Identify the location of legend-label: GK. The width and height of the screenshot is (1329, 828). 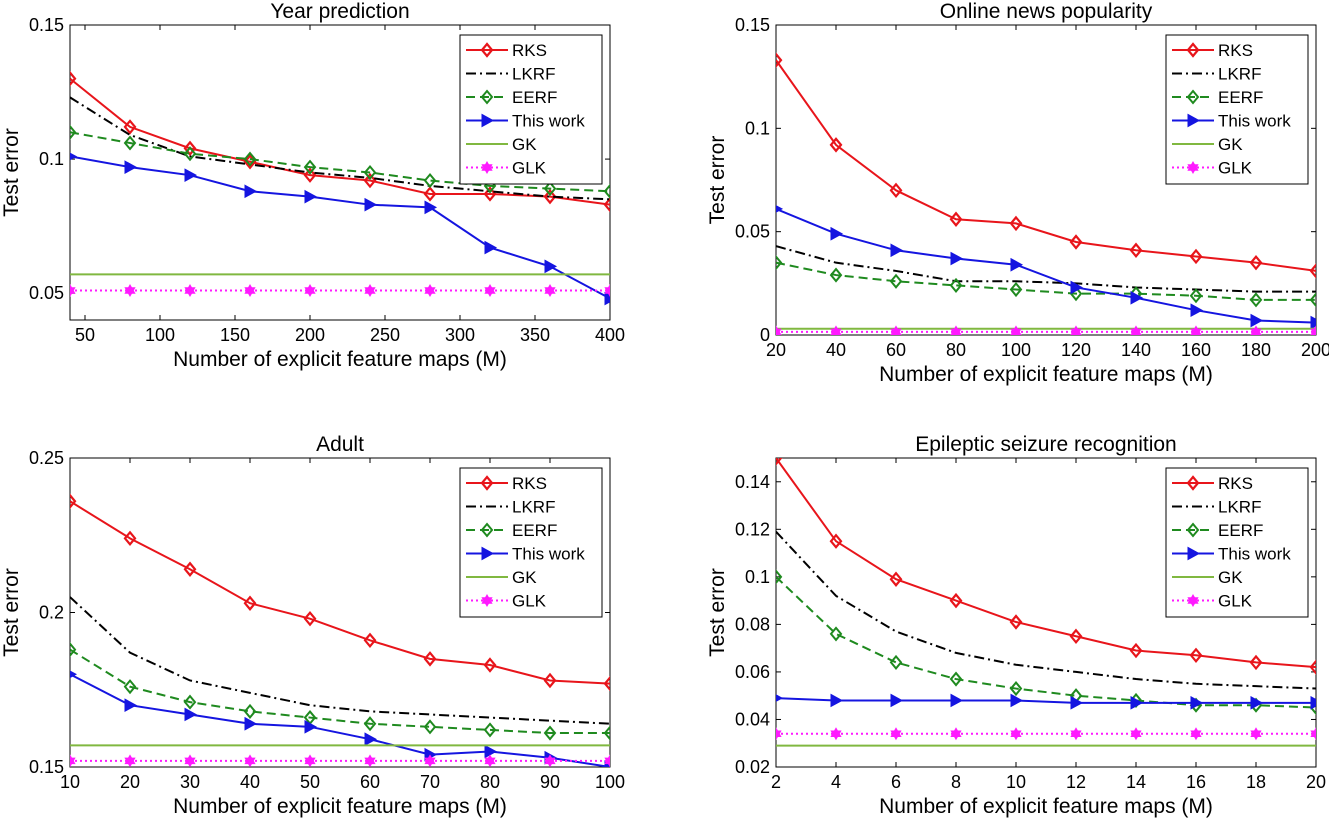
(1230, 144).